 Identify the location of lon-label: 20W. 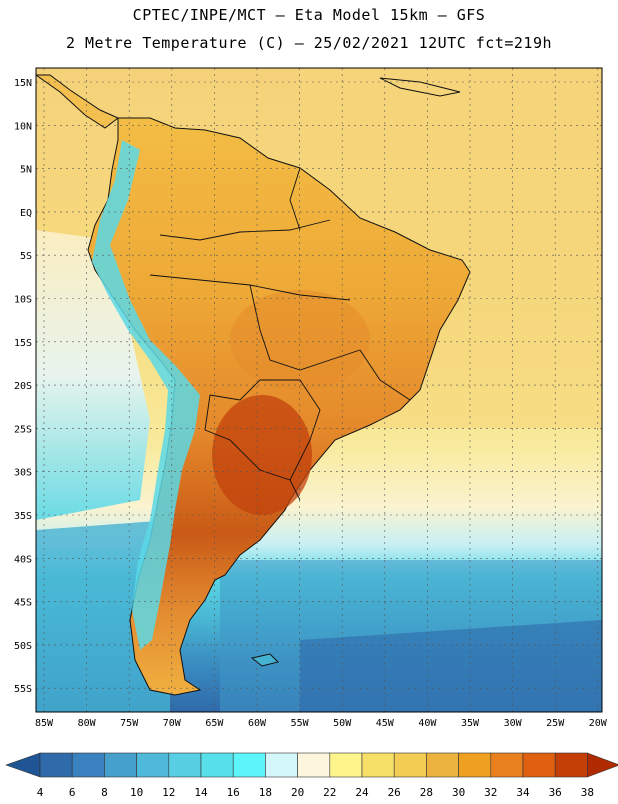
(598, 723).